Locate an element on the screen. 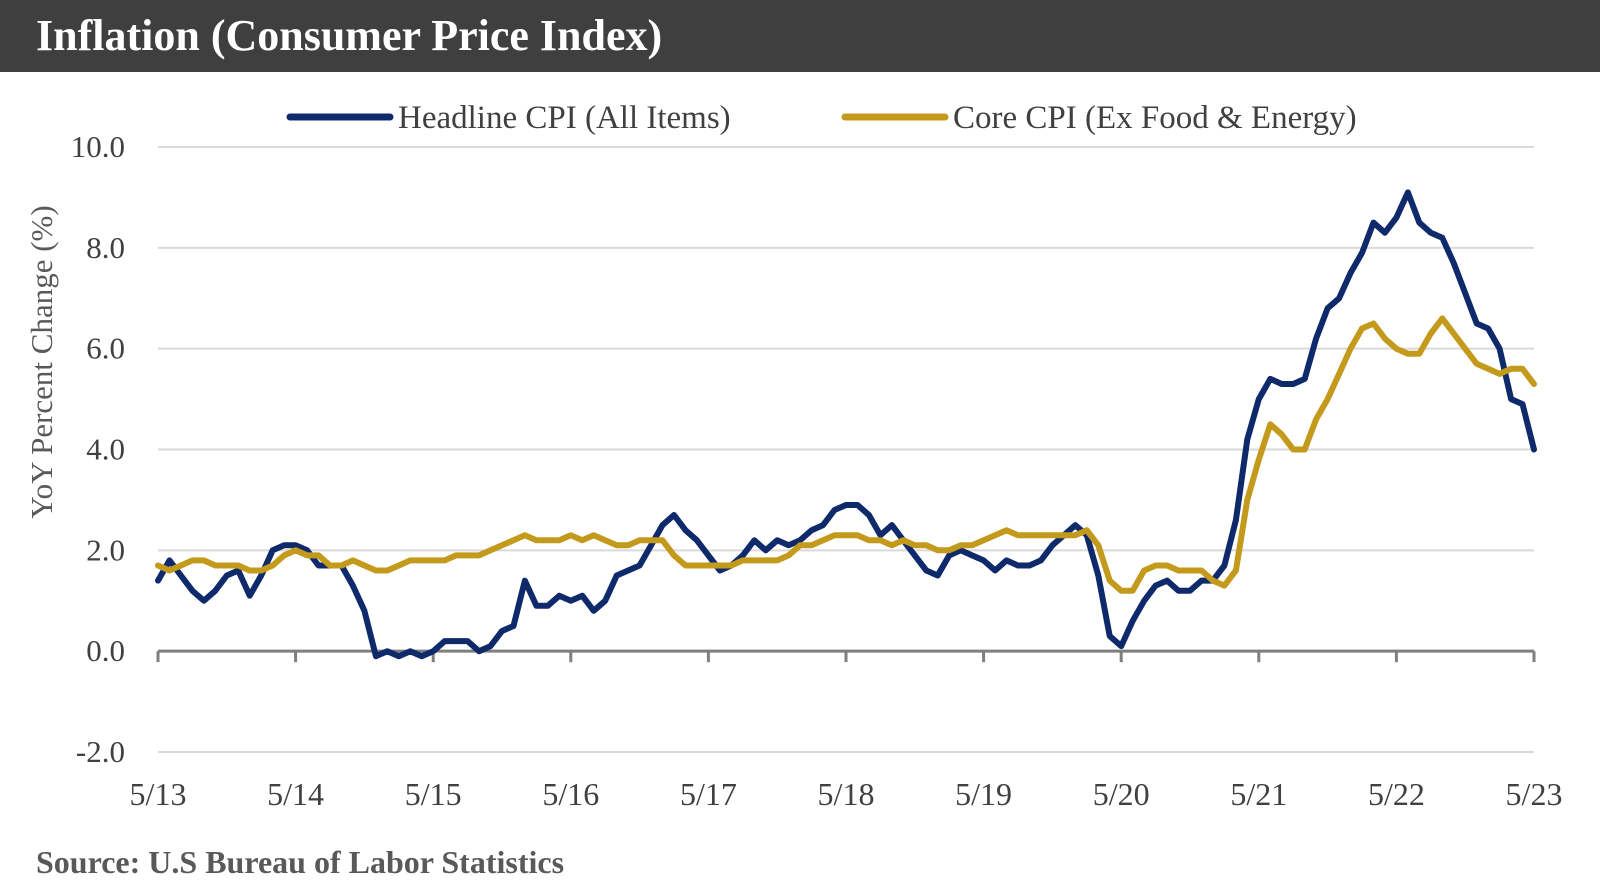 The image size is (1600, 889). y-tick-label: -2.0 is located at coordinates (100, 751).